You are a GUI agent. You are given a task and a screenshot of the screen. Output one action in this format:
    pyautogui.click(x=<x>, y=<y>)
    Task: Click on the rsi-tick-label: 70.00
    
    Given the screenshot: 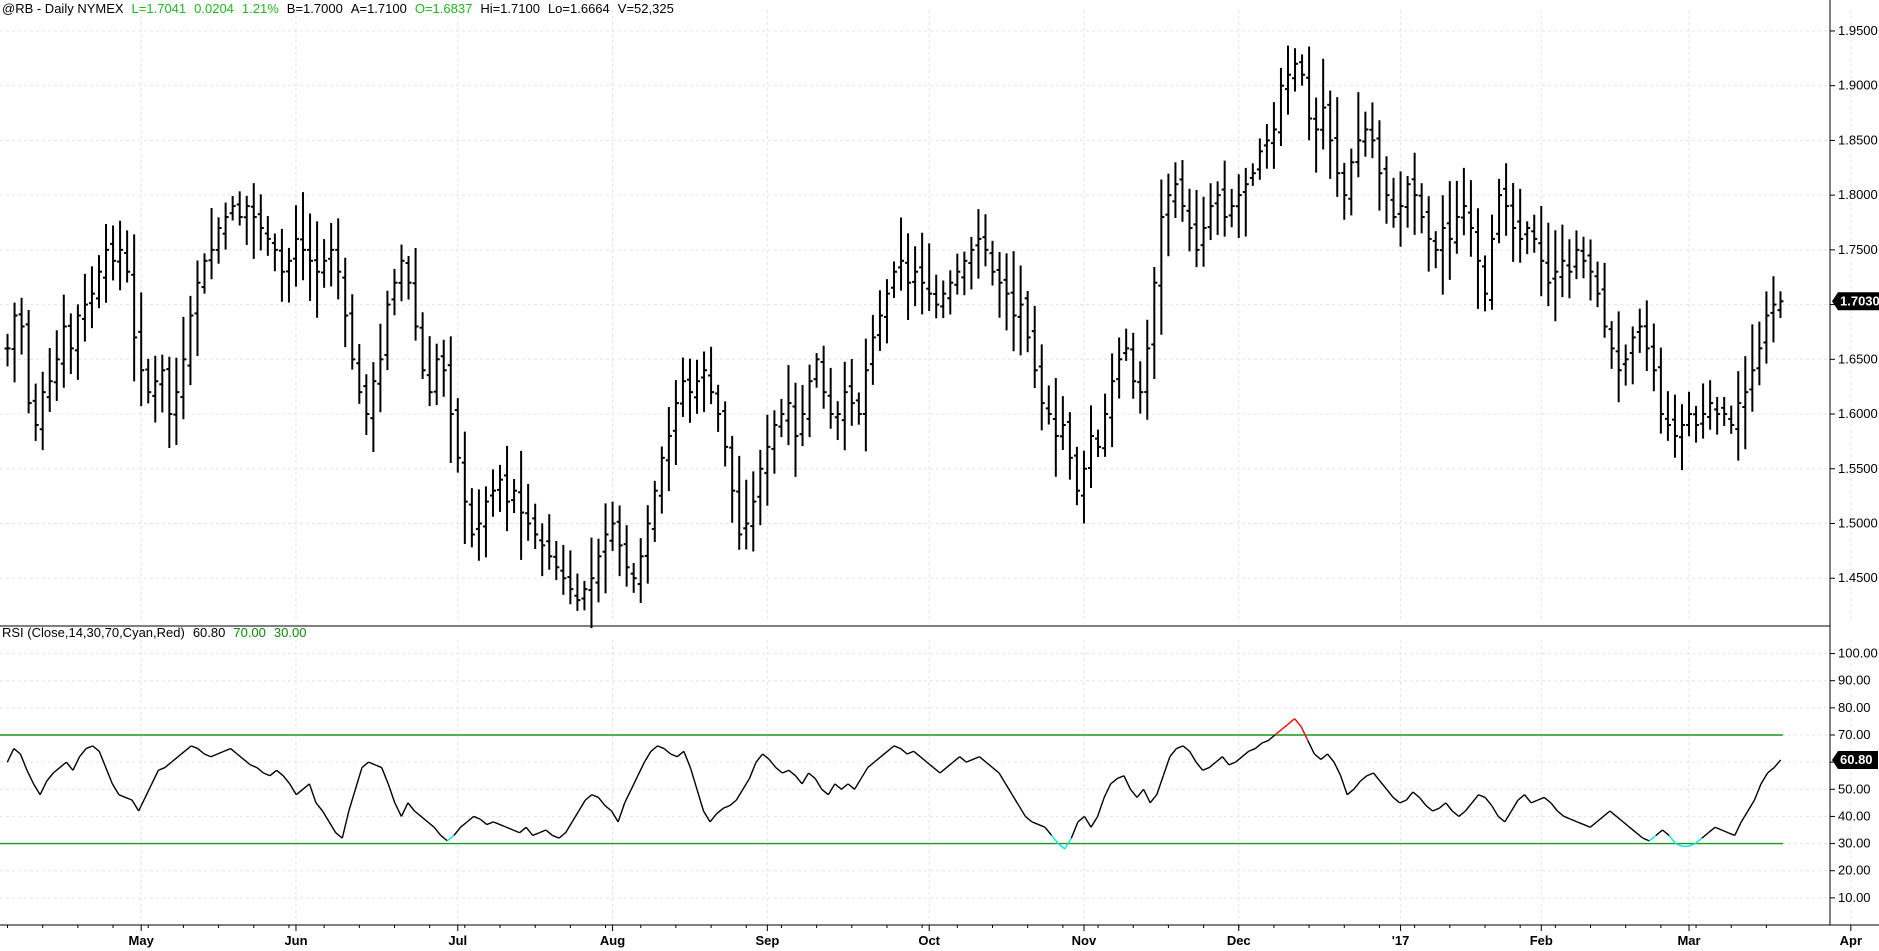 What is the action you would take?
    pyautogui.click(x=1854, y=734)
    